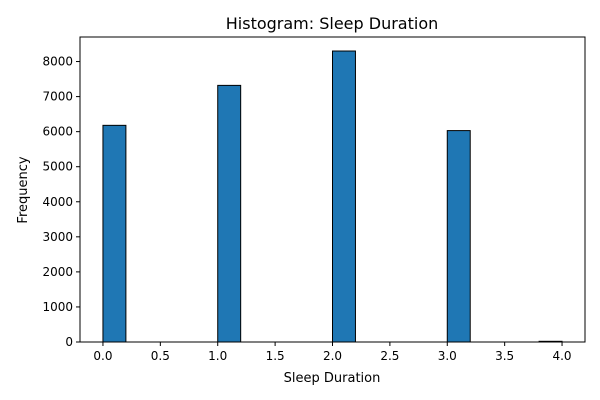 This screenshot has height=400, width=600. I want to click on x-tick-label-4: 2.0, so click(332, 356).